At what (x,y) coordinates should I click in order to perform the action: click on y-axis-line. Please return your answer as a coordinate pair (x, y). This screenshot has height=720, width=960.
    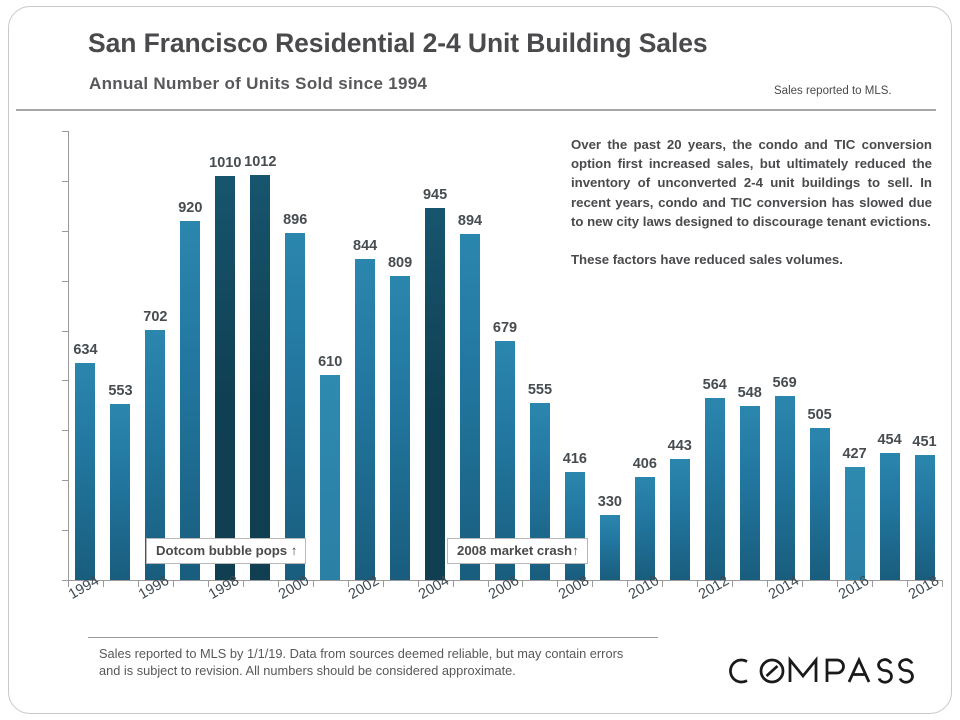
    Looking at the image, I should click on (68, 355).